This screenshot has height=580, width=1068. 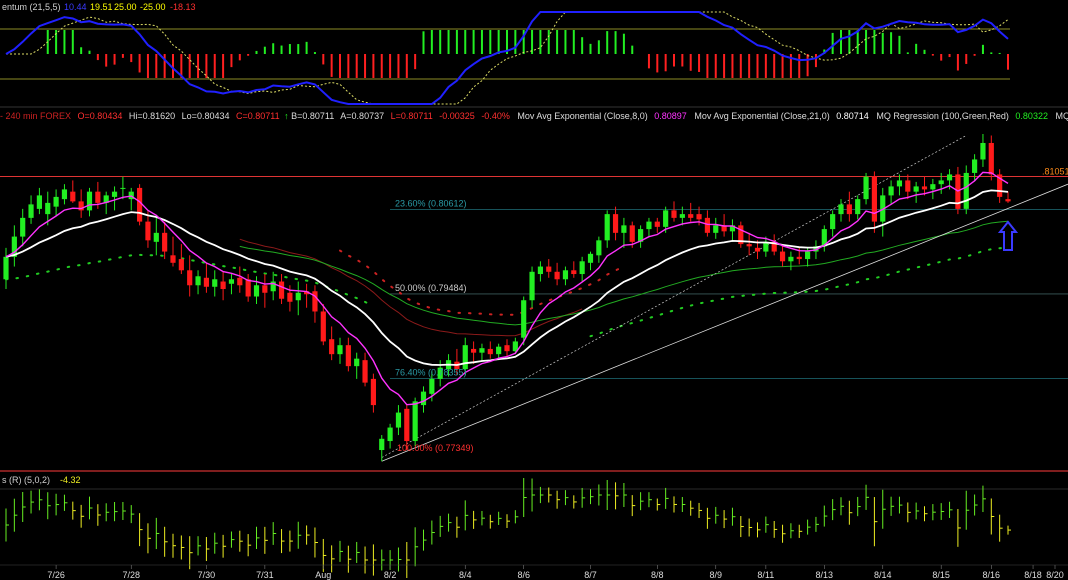 What do you see at coordinates (362, 116) in the screenshot?
I see `header-ask: A=0.80737` at bounding box center [362, 116].